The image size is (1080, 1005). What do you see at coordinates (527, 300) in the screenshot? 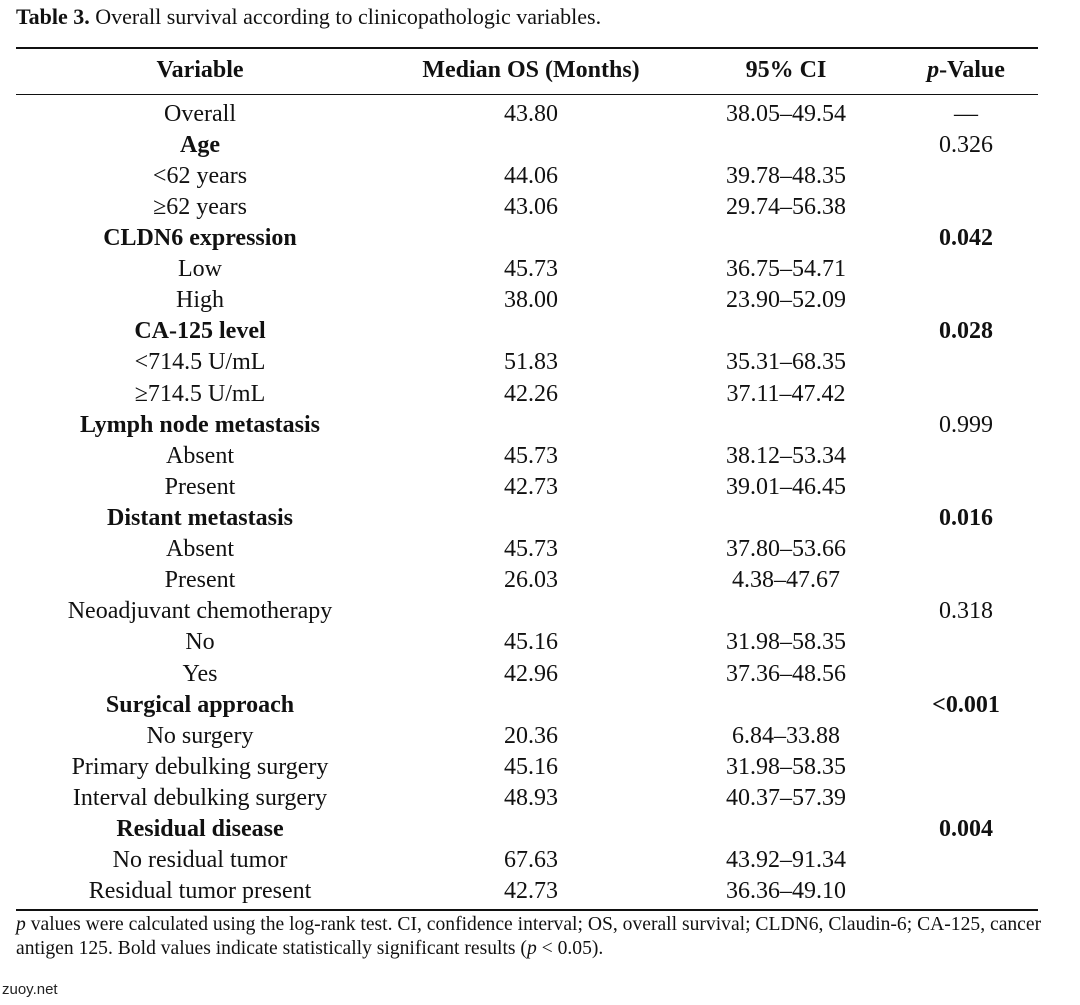
I see `table-row: High 38.00 23.90–52.09` at bounding box center [527, 300].